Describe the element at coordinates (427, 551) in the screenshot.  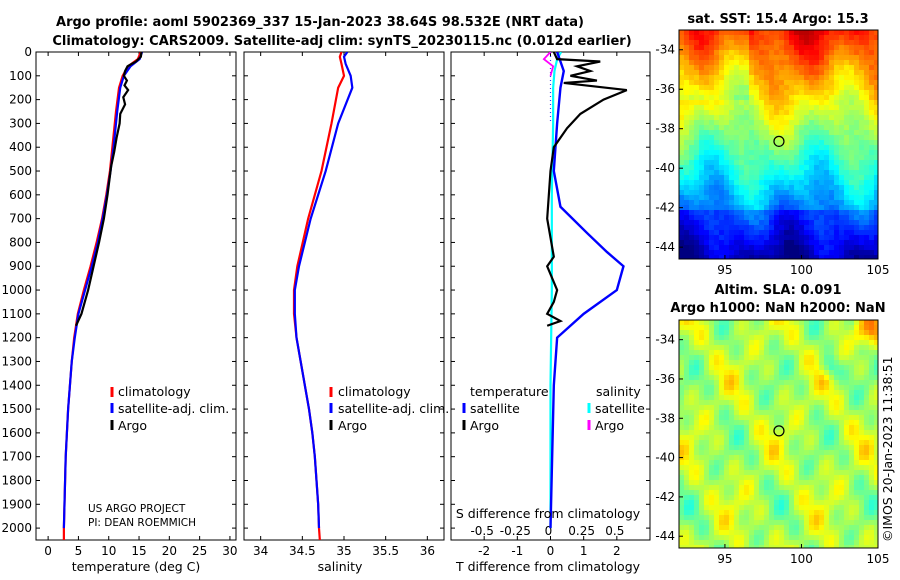
I see `x-tick-label: 36` at that location.